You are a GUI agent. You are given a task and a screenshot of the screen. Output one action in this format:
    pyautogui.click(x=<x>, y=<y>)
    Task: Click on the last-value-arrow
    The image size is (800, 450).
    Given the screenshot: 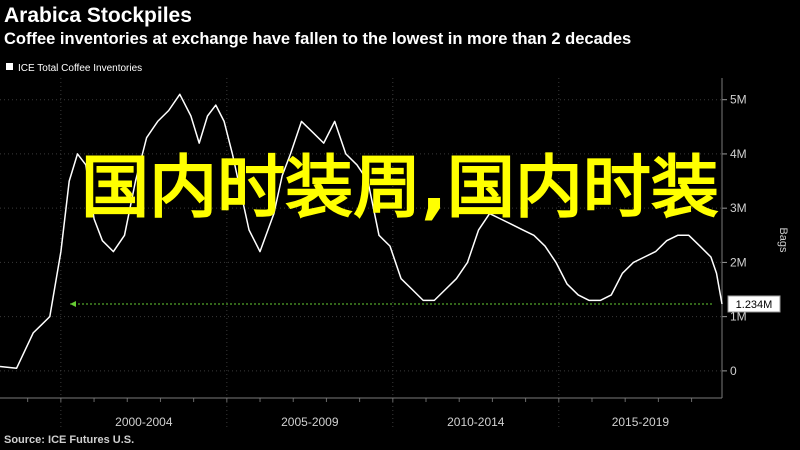 What is the action you would take?
    pyautogui.click(x=73, y=303)
    